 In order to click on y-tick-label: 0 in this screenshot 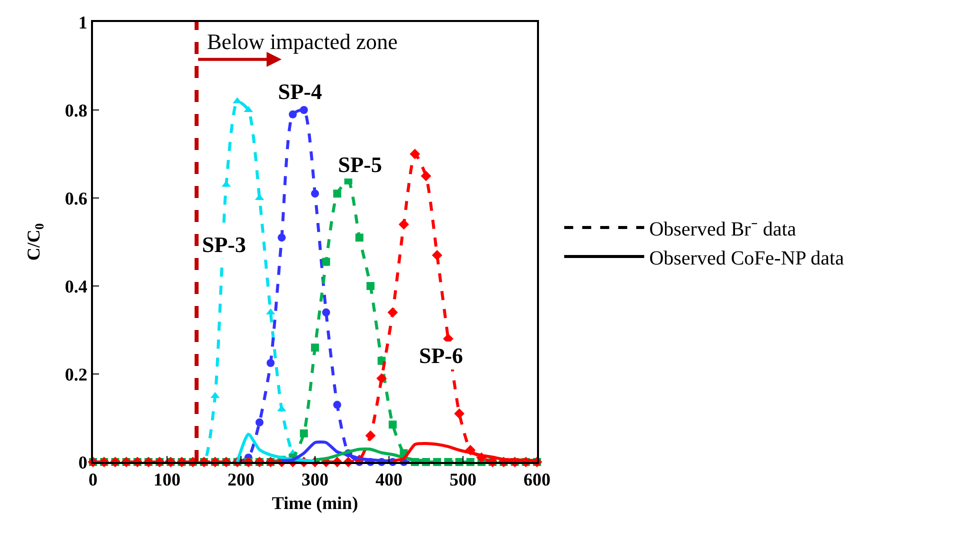, I will do `click(83, 462)`.